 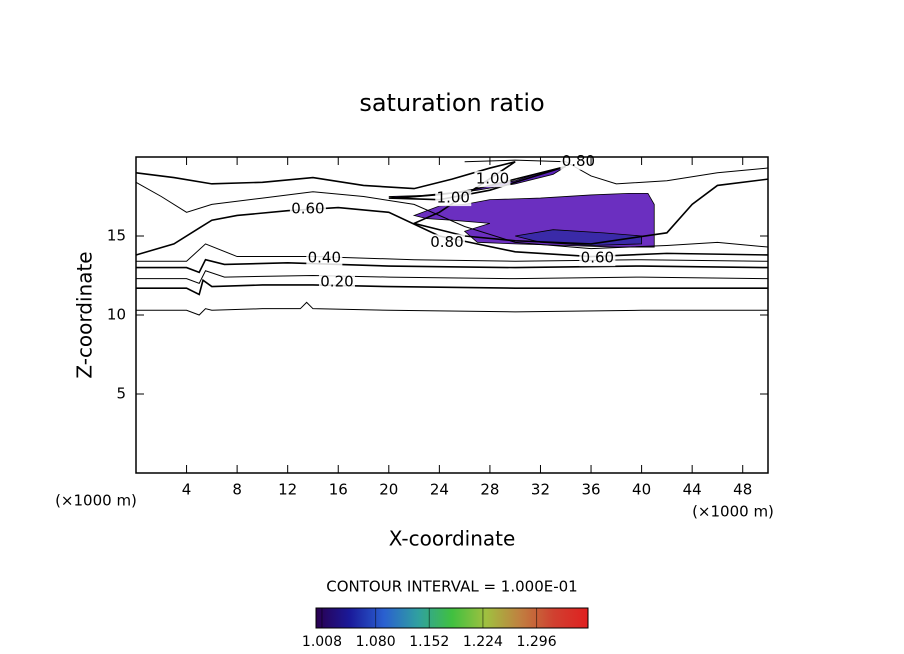 What do you see at coordinates (742, 490) in the screenshot?
I see `x-tick-label: 48` at bounding box center [742, 490].